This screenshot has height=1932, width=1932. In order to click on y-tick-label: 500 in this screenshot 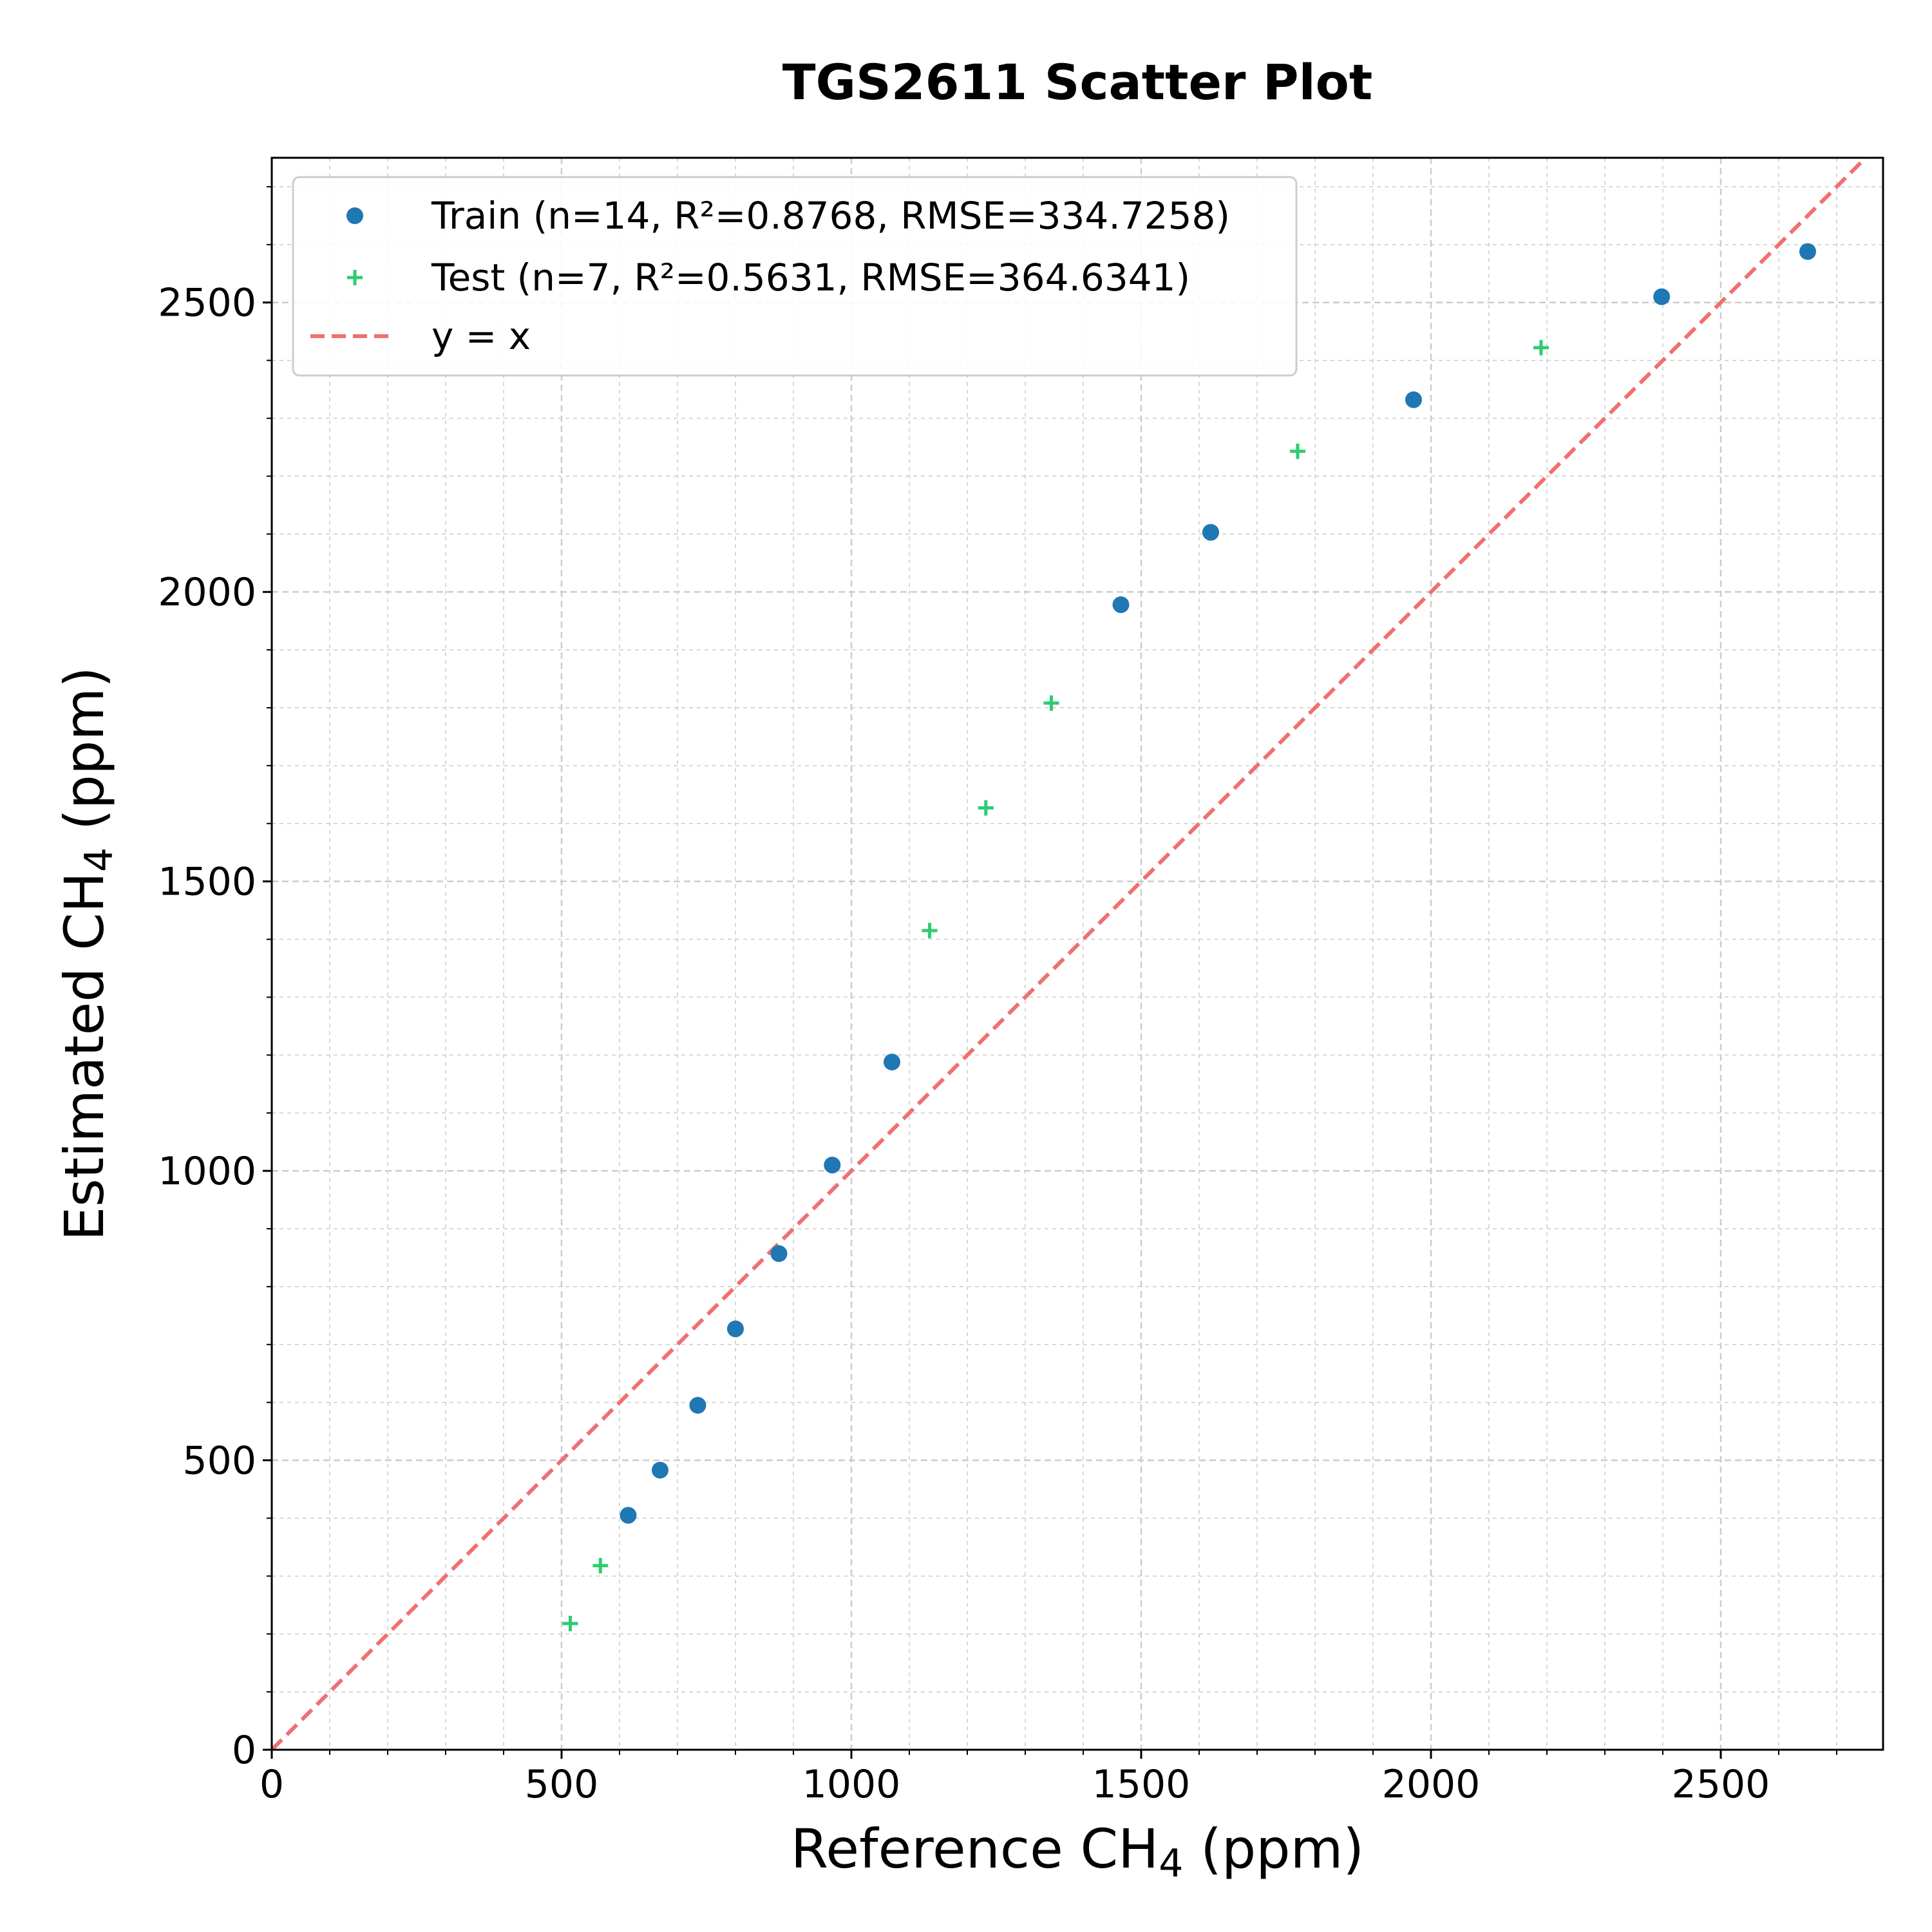, I will do `click(219, 1461)`.